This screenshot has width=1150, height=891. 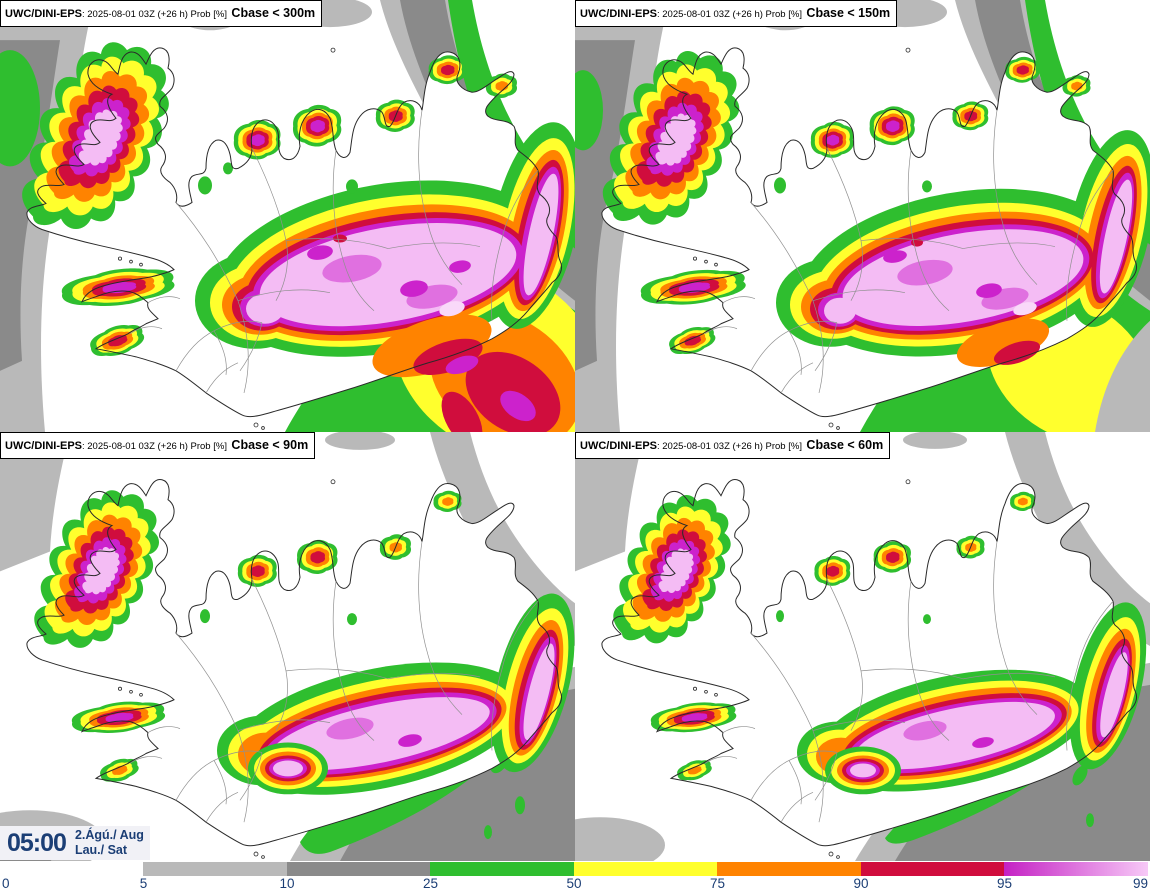 What do you see at coordinates (430, 883) in the screenshot?
I see `legend-tick: 25` at bounding box center [430, 883].